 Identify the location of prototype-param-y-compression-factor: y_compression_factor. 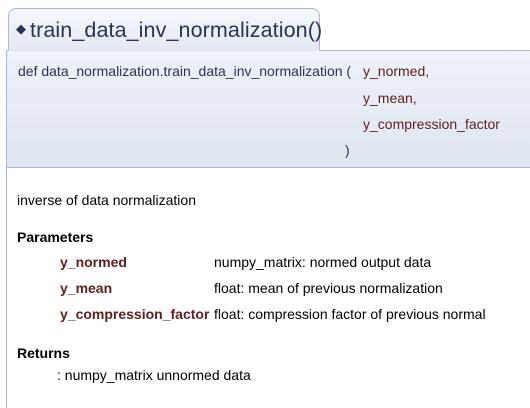
(431, 124).